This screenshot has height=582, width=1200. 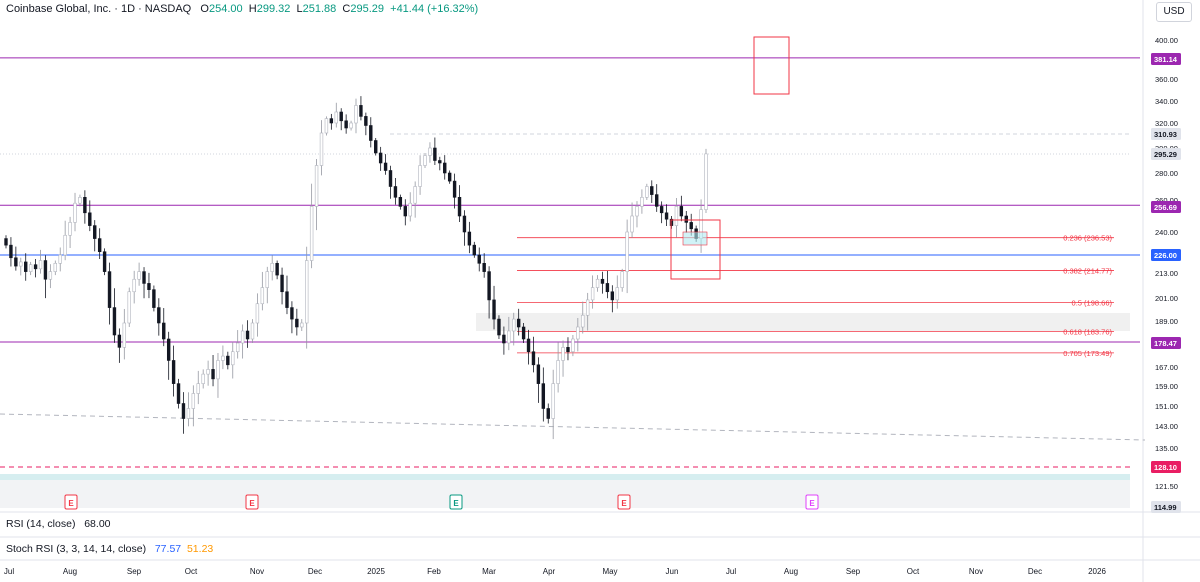 I want to click on fib-label-0: 0.236 (236.53), so click(x=1087, y=238).